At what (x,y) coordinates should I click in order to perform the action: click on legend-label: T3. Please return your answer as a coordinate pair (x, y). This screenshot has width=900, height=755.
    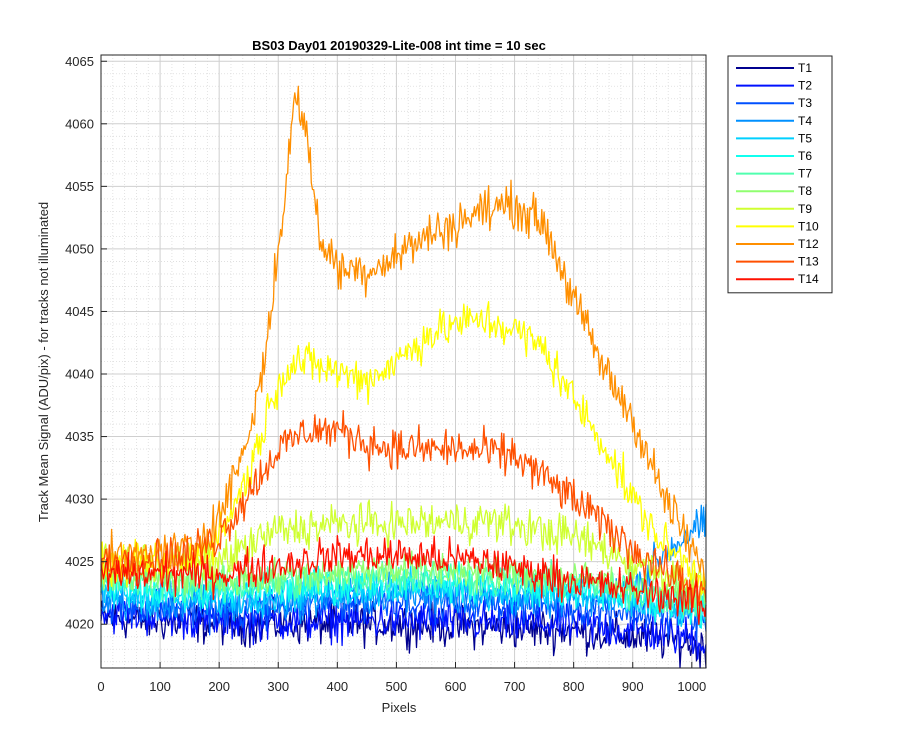
    Looking at the image, I should click on (805, 103).